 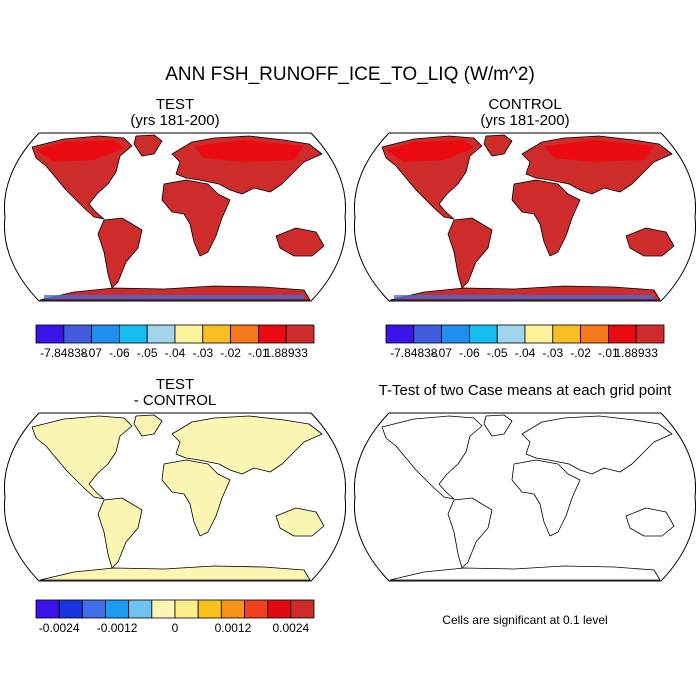 I want to click on ttest-map, so click(x=525, y=497).